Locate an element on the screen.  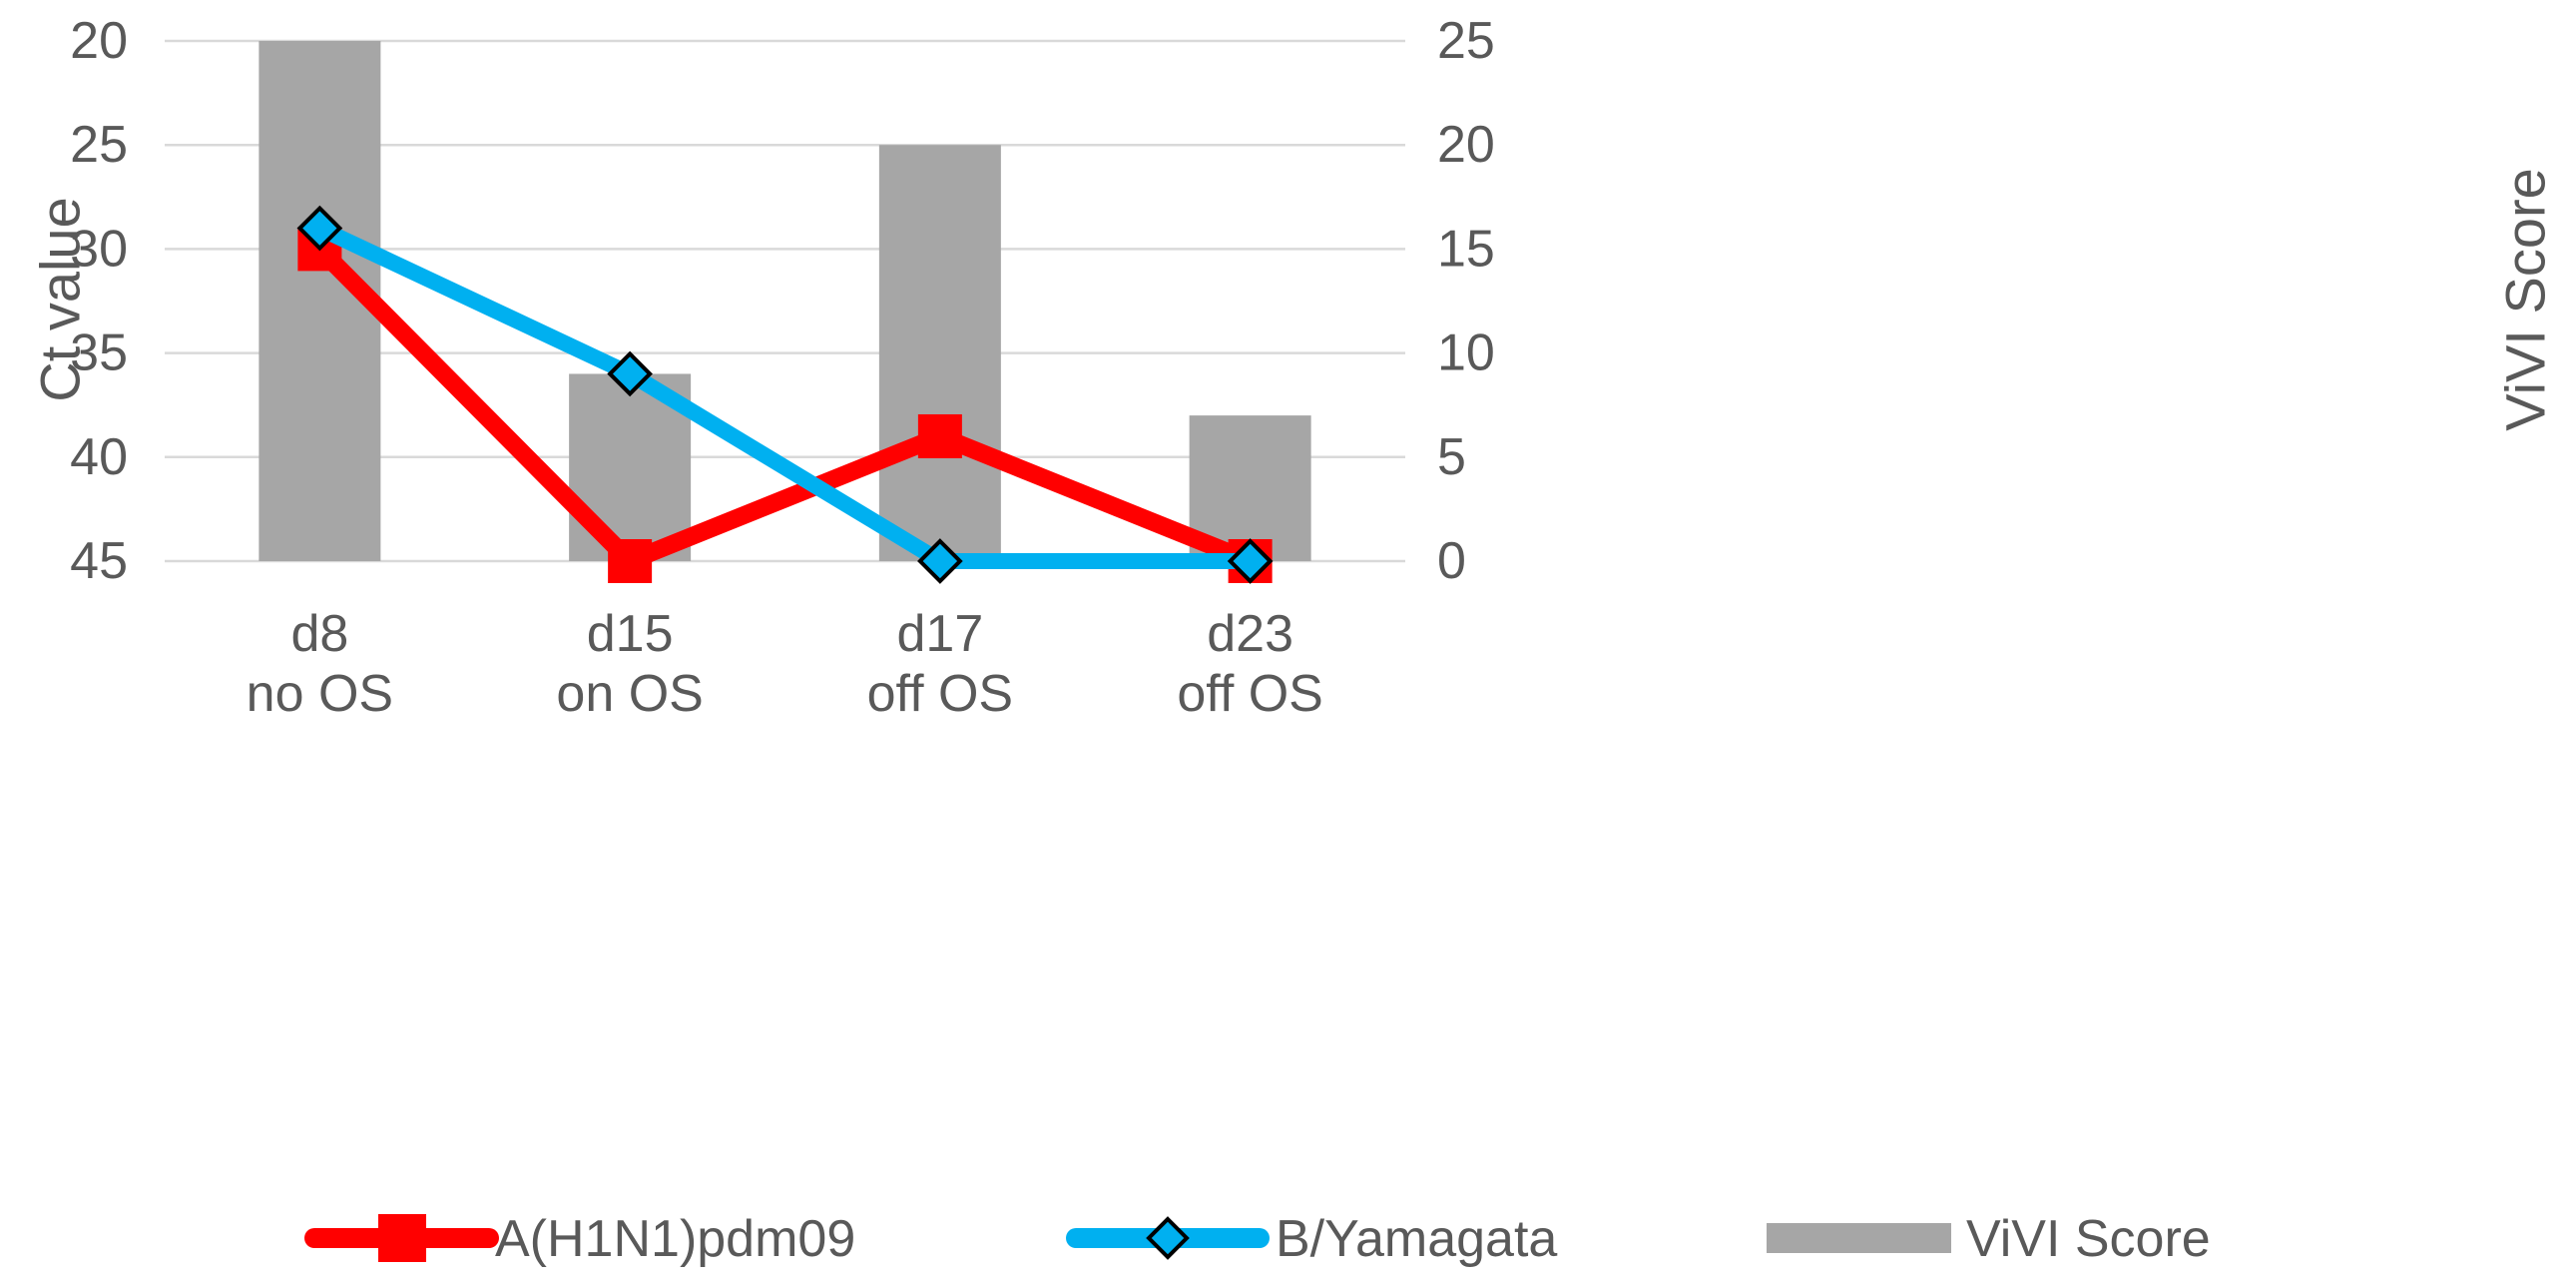
right-axis-ticks: 25 20 15 10 5 0 is located at coordinates (1466, 301).